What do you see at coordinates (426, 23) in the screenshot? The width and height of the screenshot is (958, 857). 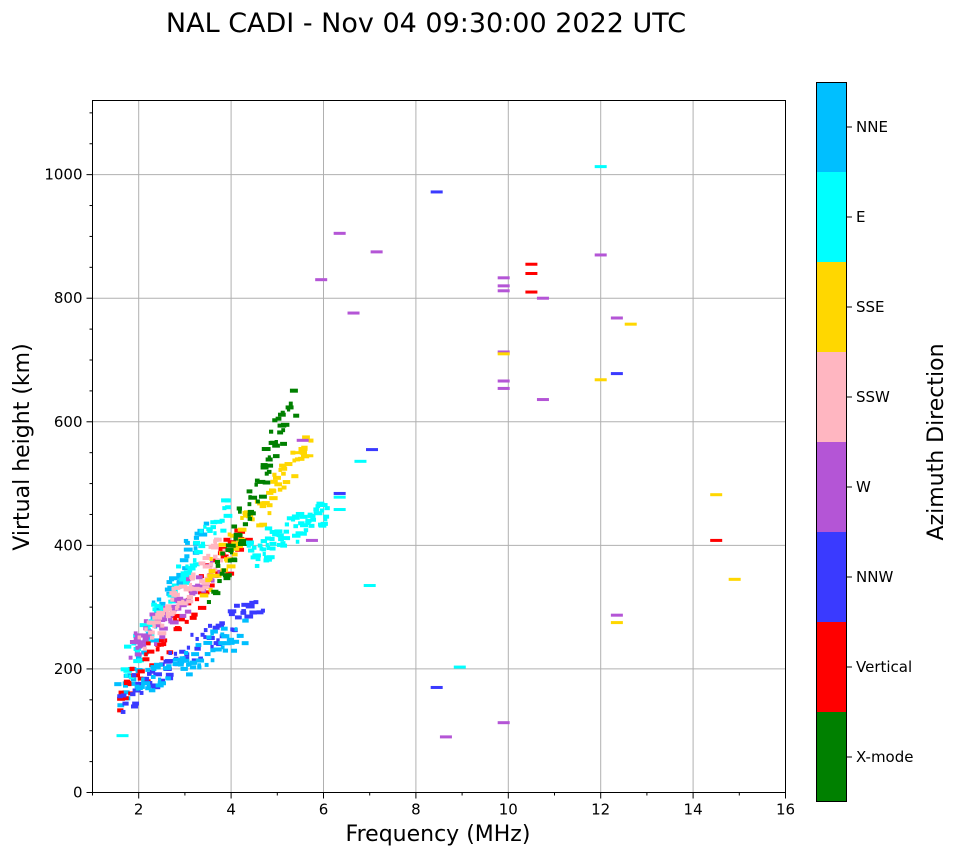 I see `chart-title: NAL CADI - Nov 04 09:30:00 2022 UTC` at bounding box center [426, 23].